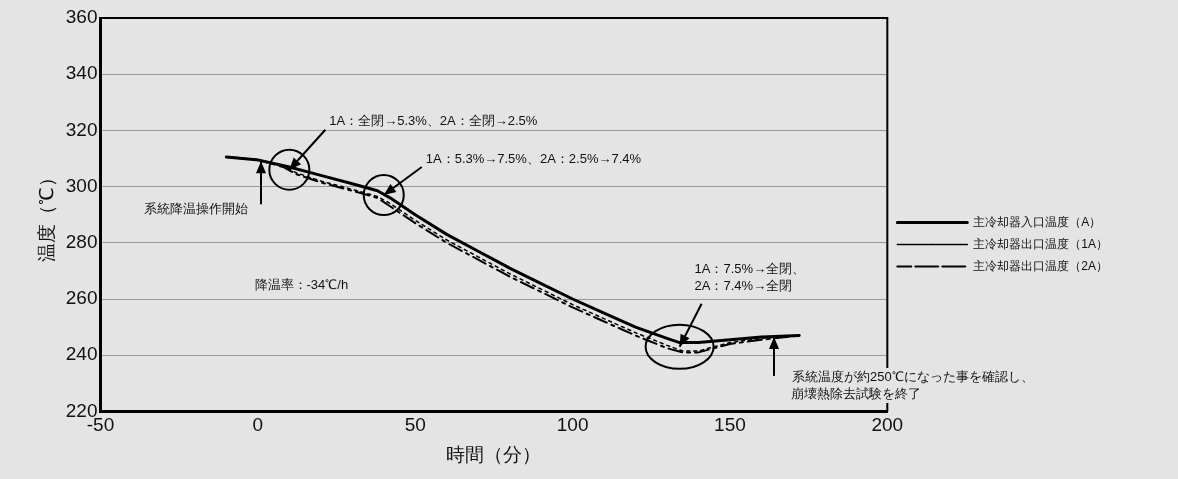 Image resolution: width=1178 pixels, height=479 pixels. Describe the element at coordinates (913, 376) in the screenshot. I see `annotation: 系統温度が約250℃になった事を確認し、` at that location.